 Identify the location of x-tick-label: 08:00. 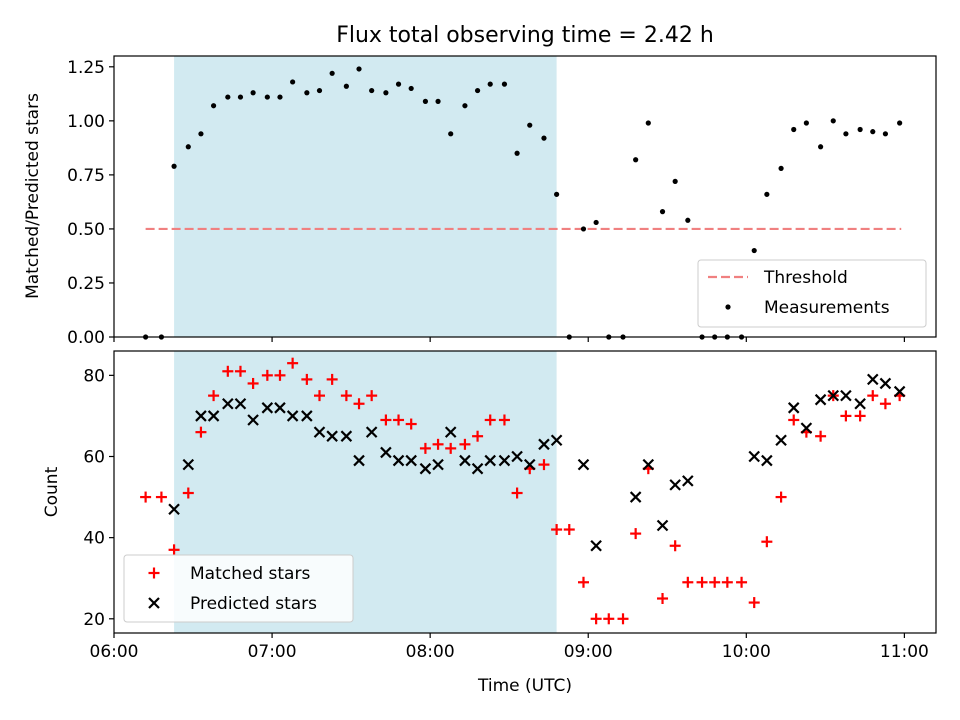
(430, 652).